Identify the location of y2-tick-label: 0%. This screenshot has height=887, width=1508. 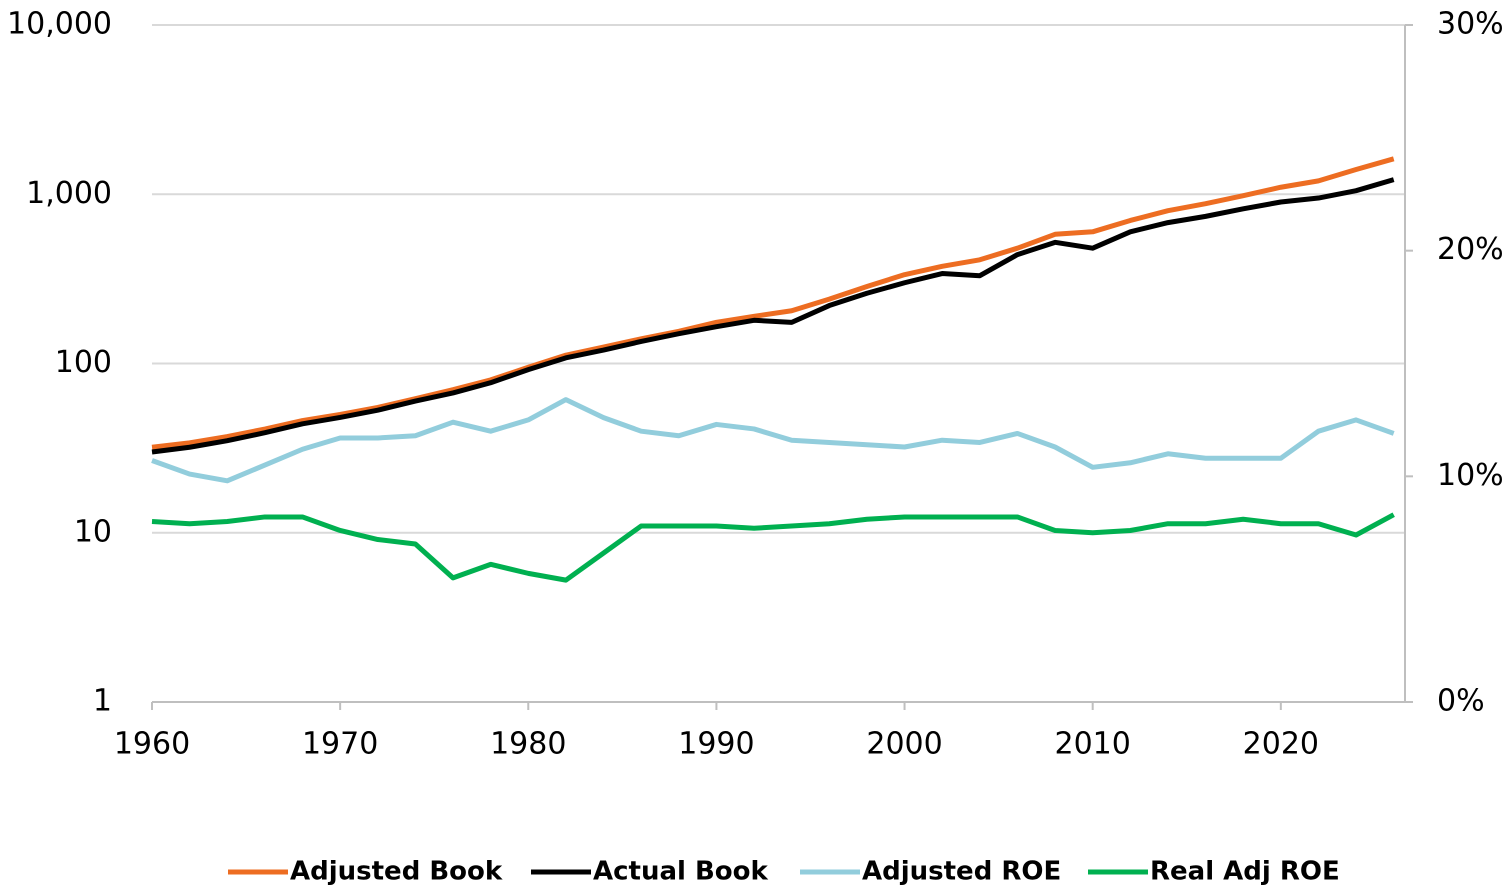
(1461, 701).